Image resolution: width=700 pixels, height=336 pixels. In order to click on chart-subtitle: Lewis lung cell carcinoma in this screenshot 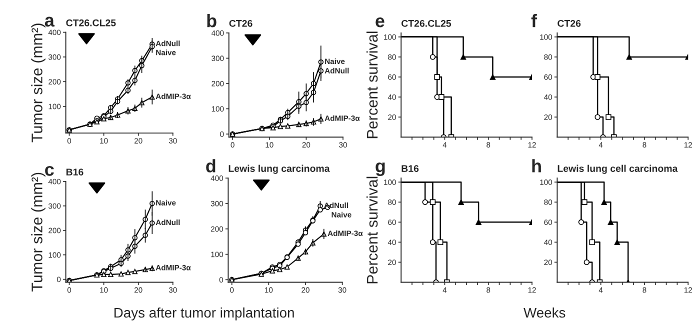, I will do `click(618, 169)`.